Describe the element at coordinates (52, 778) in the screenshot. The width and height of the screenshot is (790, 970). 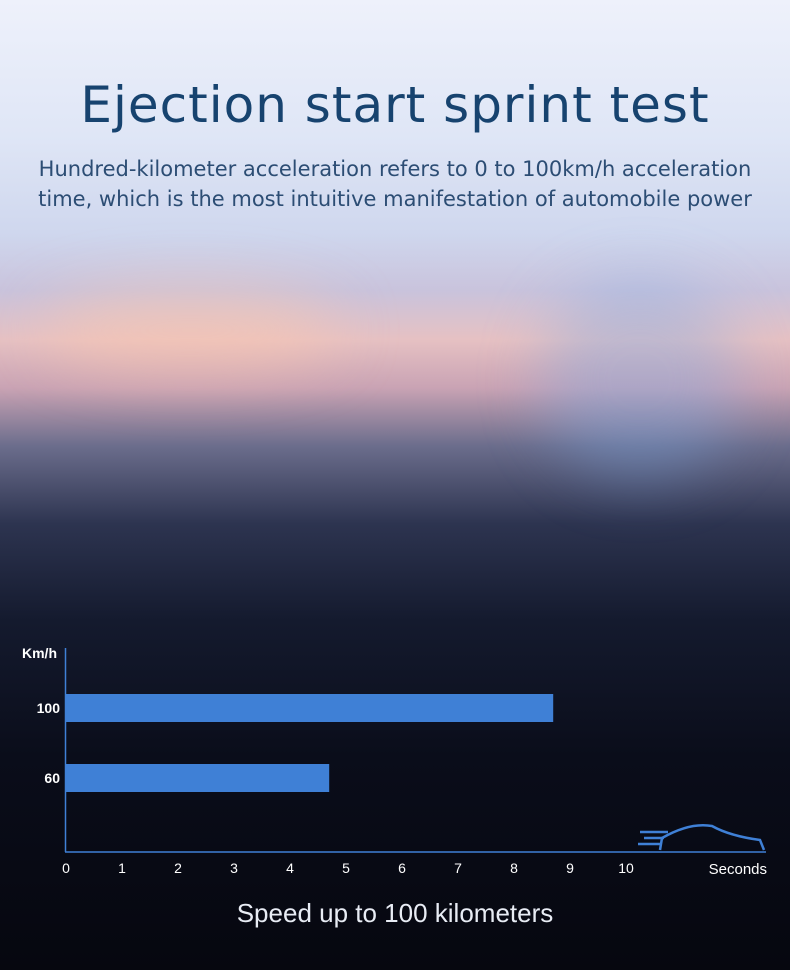
I see `y-tick-label: 60` at that location.